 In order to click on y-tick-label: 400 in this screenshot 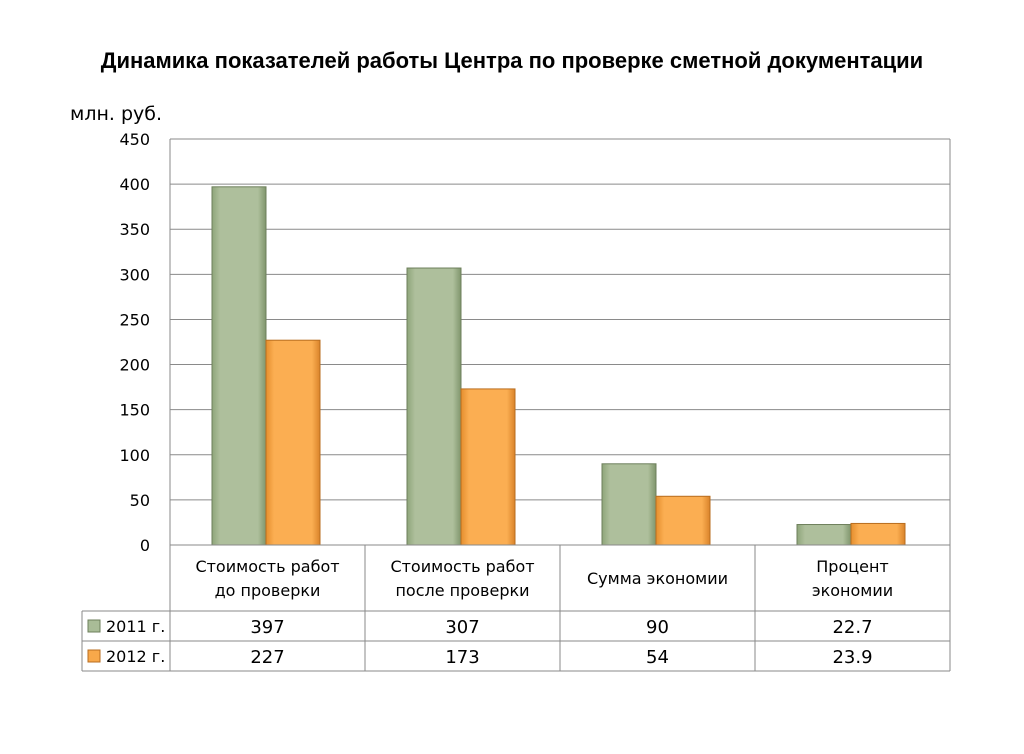, I will do `click(134, 184)`.